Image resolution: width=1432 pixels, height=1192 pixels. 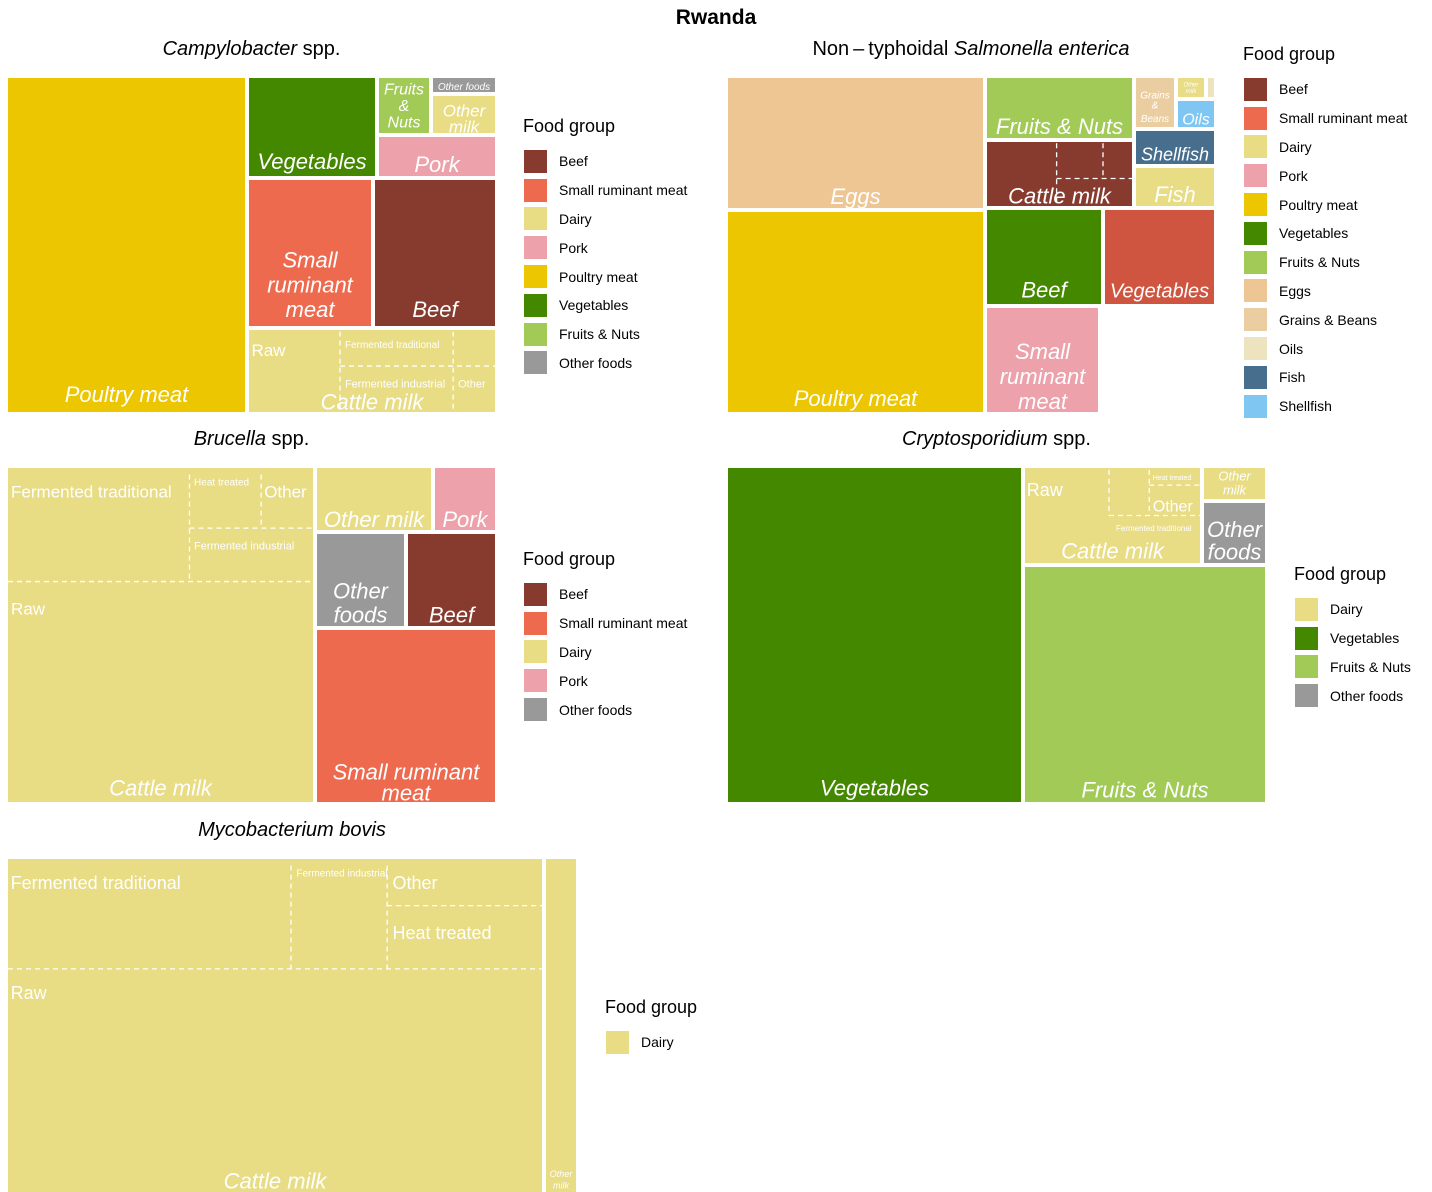 What do you see at coordinates (599, 334) in the screenshot?
I see `legend-label: Fruits & Nuts` at bounding box center [599, 334].